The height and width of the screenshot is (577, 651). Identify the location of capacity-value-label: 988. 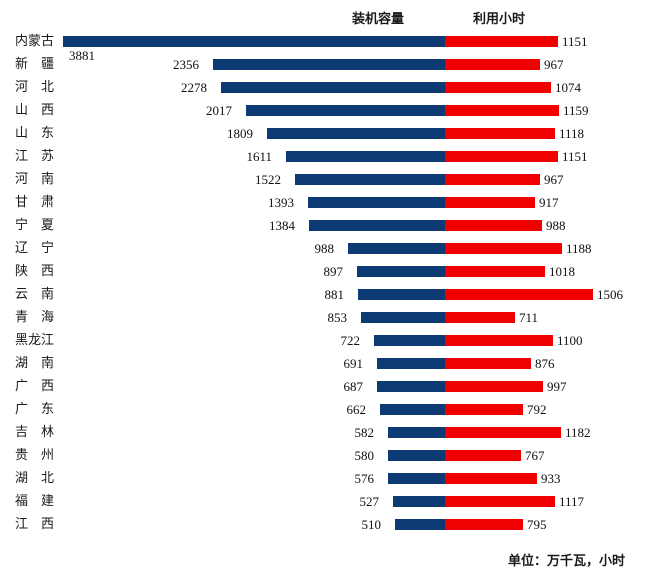
(324, 248).